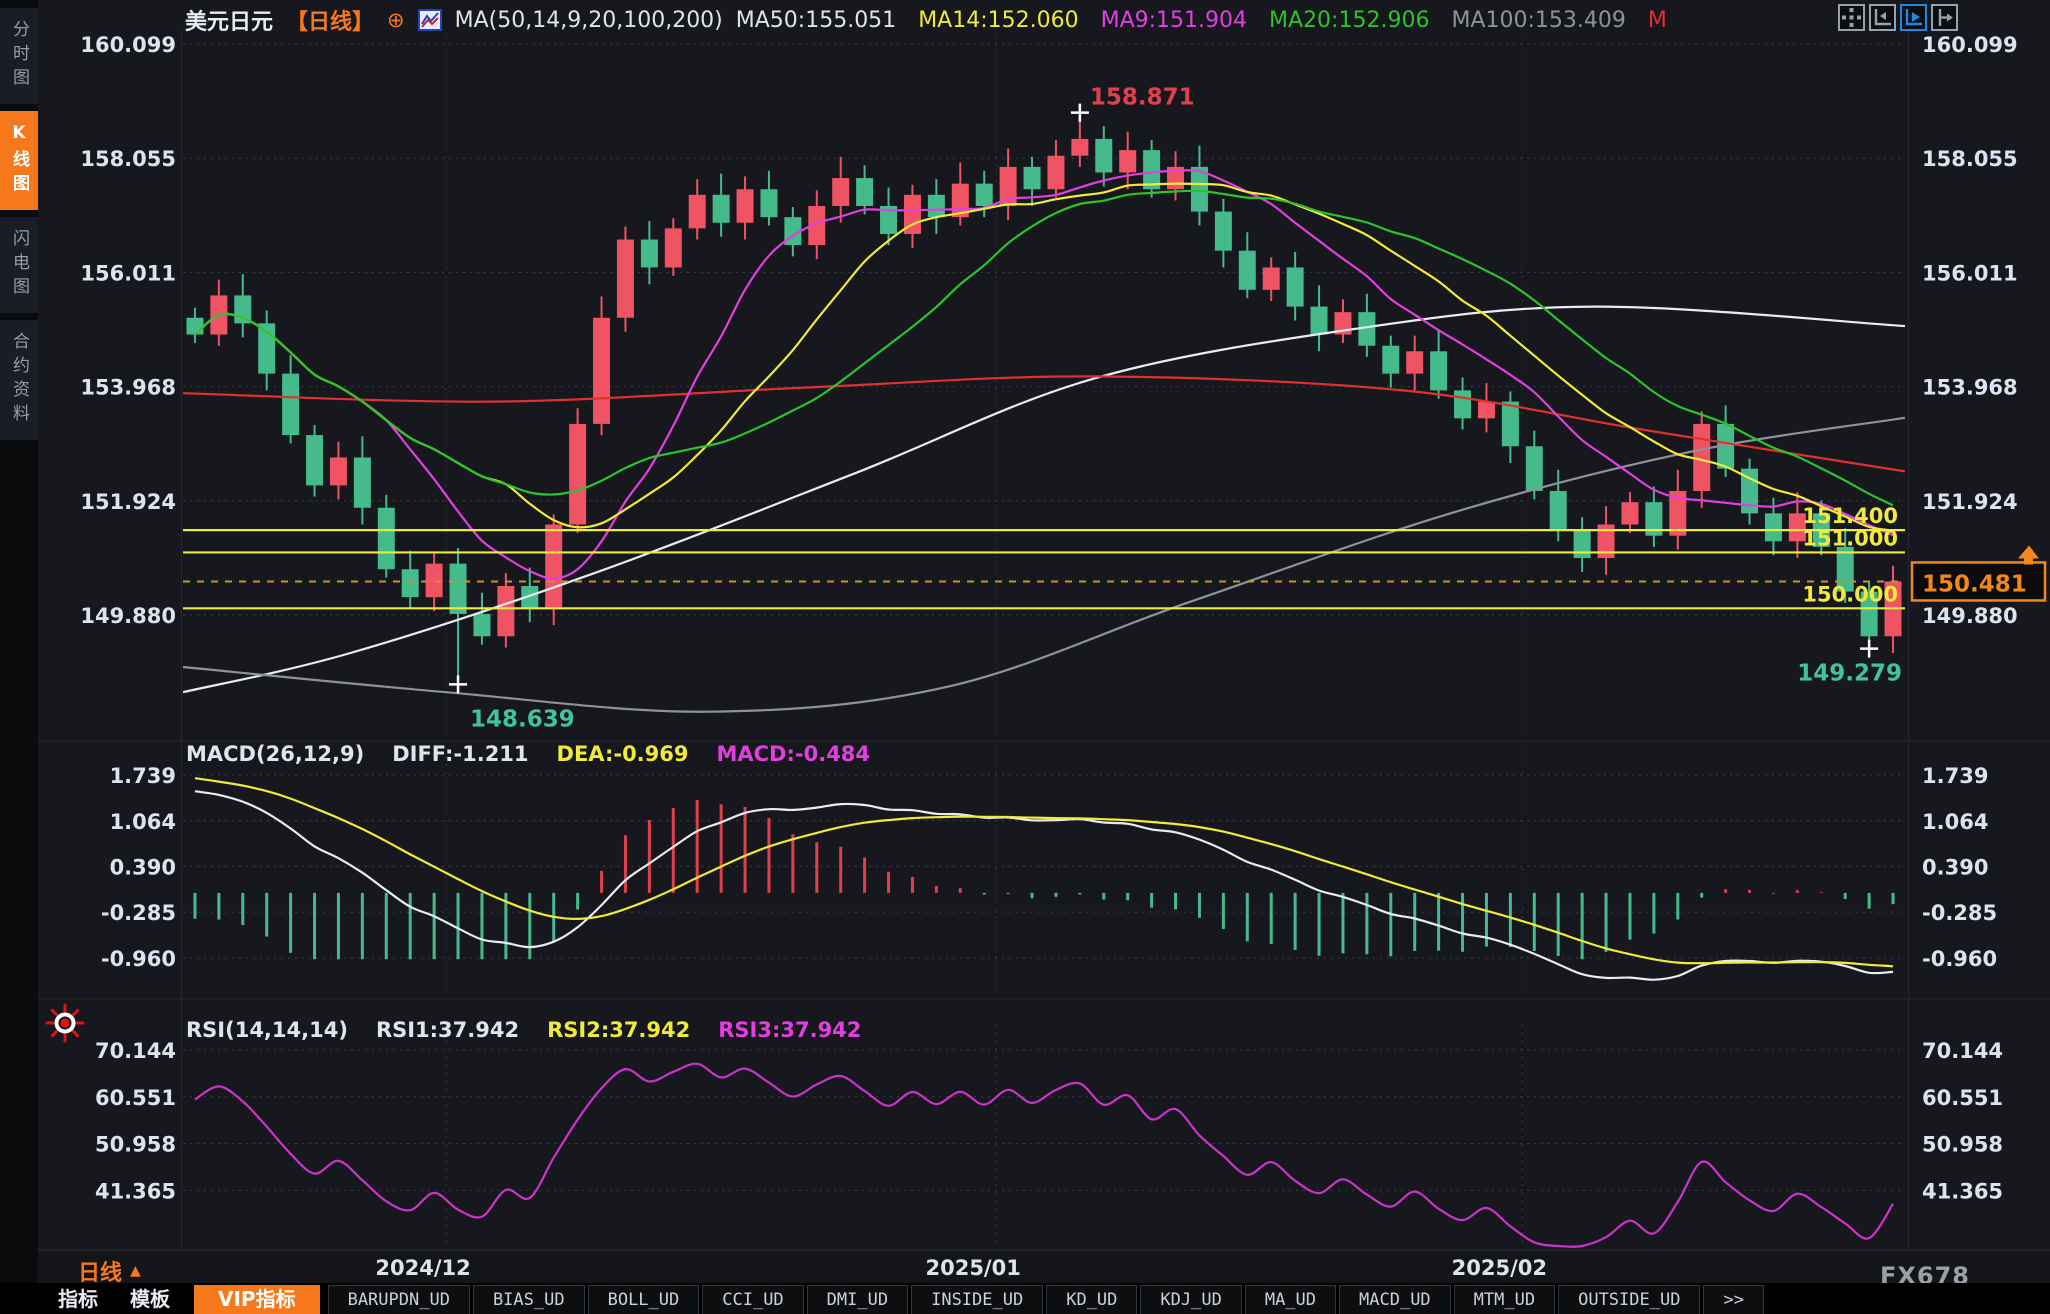 This screenshot has width=2050, height=1314. What do you see at coordinates (1962, 1145) in the screenshot?
I see `y-tick-label-right: 50.958` at bounding box center [1962, 1145].